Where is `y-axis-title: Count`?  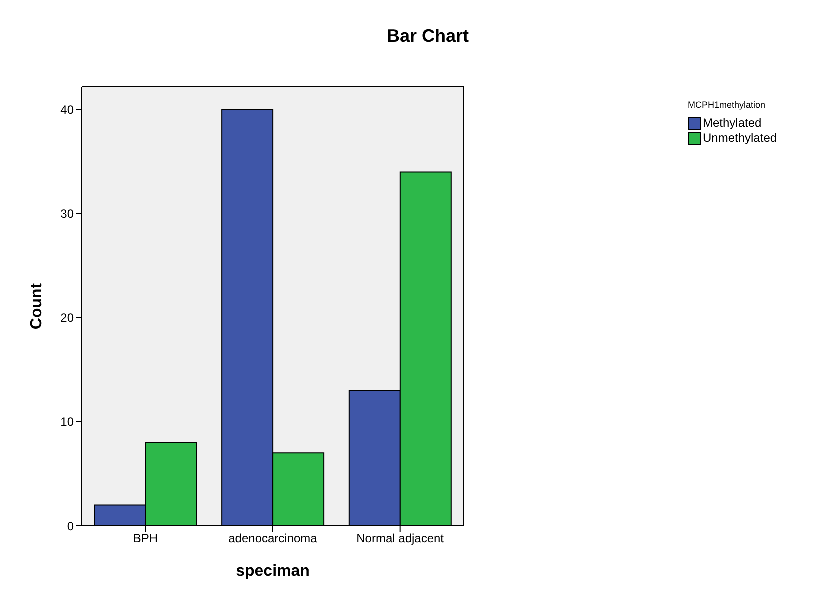 y-axis-title: Count is located at coordinates (37, 306).